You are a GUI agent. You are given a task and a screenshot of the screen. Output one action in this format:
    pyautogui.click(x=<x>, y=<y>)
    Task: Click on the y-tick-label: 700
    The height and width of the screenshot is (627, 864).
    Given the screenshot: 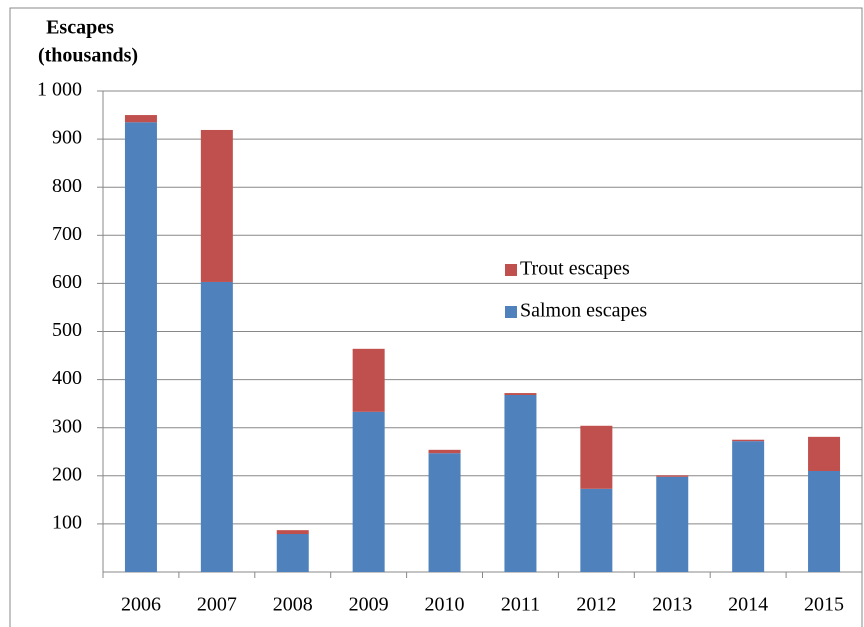 What is the action you would take?
    pyautogui.click(x=67, y=234)
    